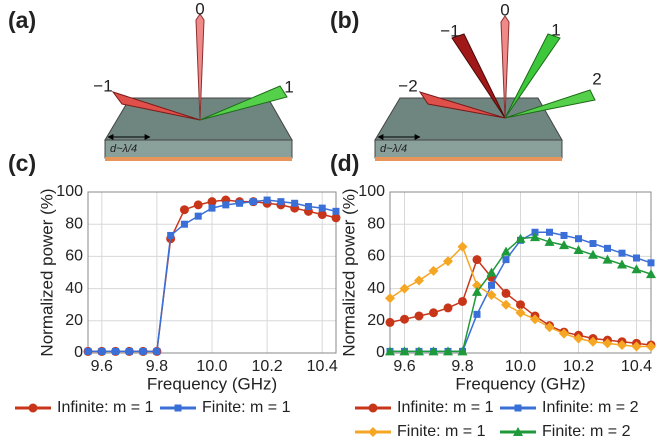 This screenshot has width=657, height=440. I want to click on legend-label: Finite: m = 2, so click(586, 431).